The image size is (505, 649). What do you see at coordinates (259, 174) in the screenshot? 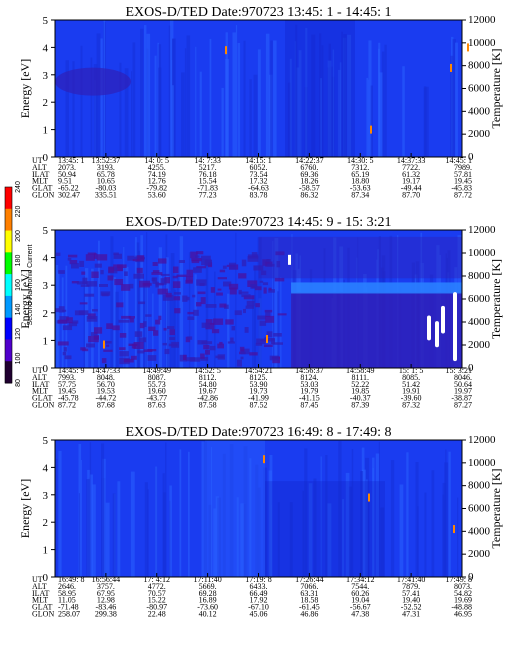
I see `table-cell: 73.54` at bounding box center [259, 174].